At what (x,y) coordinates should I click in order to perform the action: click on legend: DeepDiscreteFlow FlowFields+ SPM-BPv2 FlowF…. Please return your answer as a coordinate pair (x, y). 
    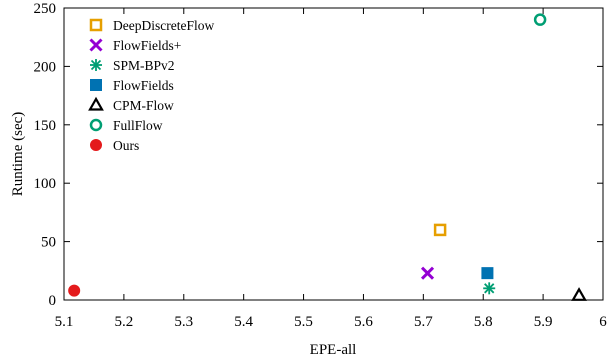
    Looking at the image, I should click on (151, 85).